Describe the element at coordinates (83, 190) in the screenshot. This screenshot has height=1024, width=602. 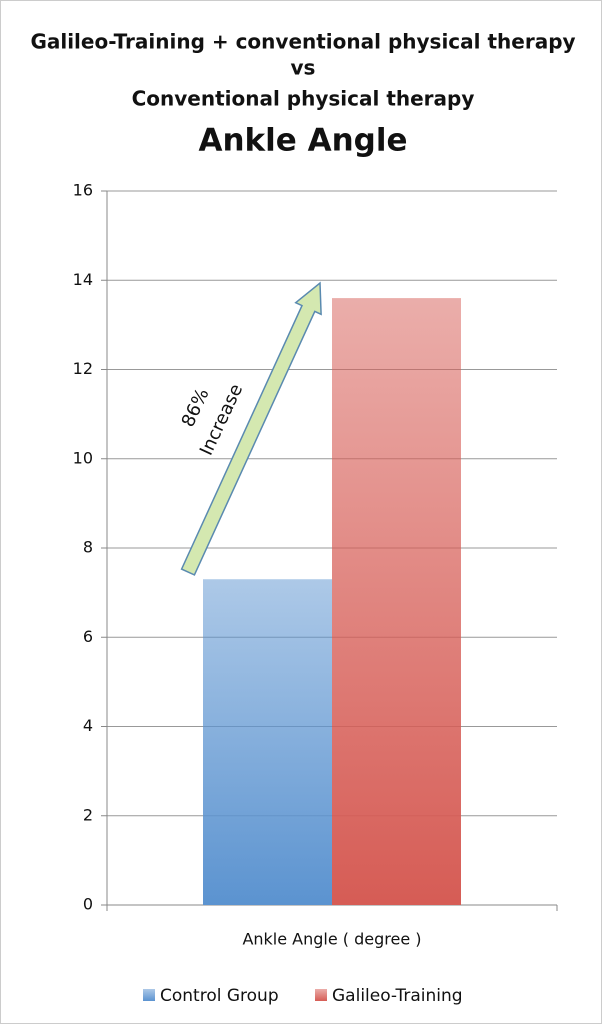
I see `y-tick-label: 16` at that location.